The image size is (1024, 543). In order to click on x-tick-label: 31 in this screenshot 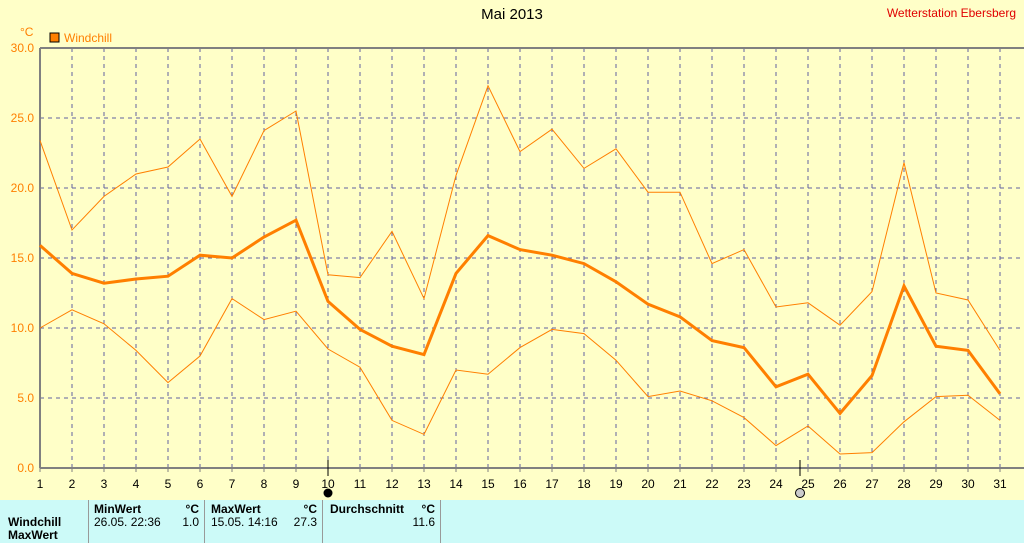, I will do `click(1000, 484)`.